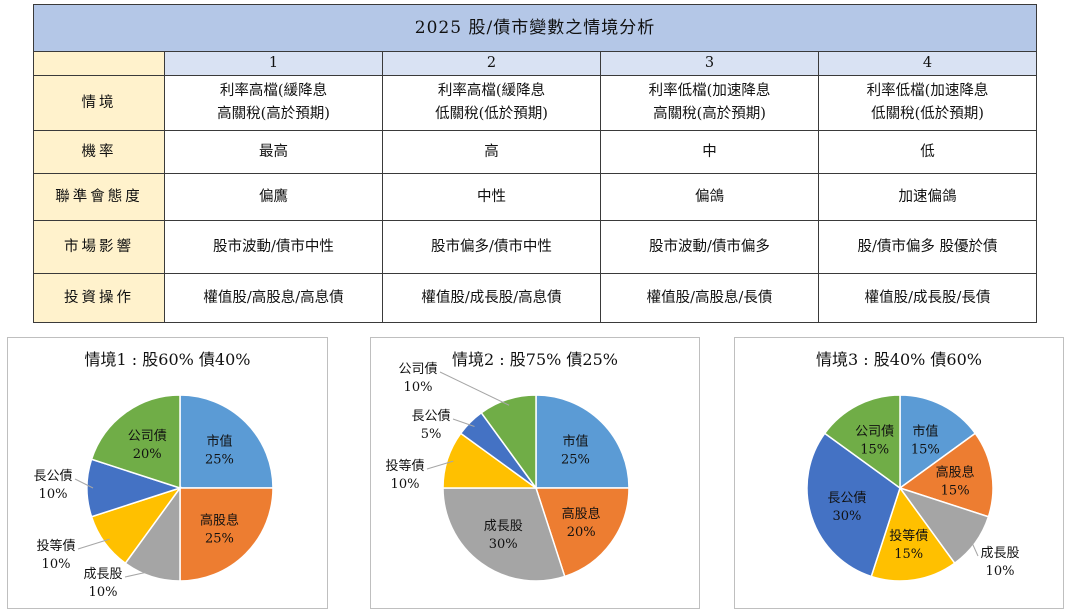  Describe the element at coordinates (491, 63) in the screenshot. I see `column-number: 2` at that location.